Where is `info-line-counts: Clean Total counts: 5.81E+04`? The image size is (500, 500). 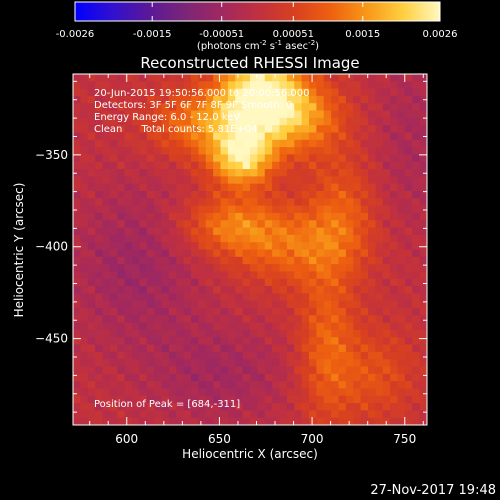
info-line-counts: Clean Total counts: 5.81E+04 is located at coordinates (176, 129).